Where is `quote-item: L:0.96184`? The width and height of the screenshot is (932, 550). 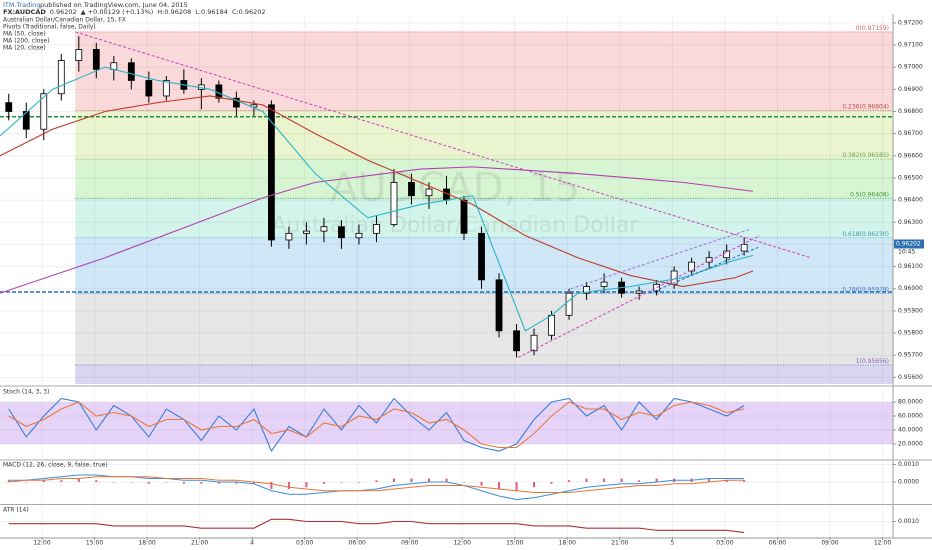 quote-item: L:0.96184 is located at coordinates (211, 12).